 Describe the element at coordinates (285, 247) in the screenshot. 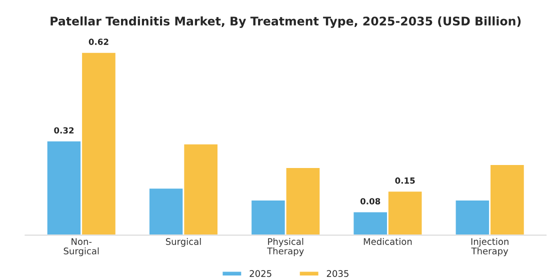

I see `x-tick-label: Physical Therapy` at that location.